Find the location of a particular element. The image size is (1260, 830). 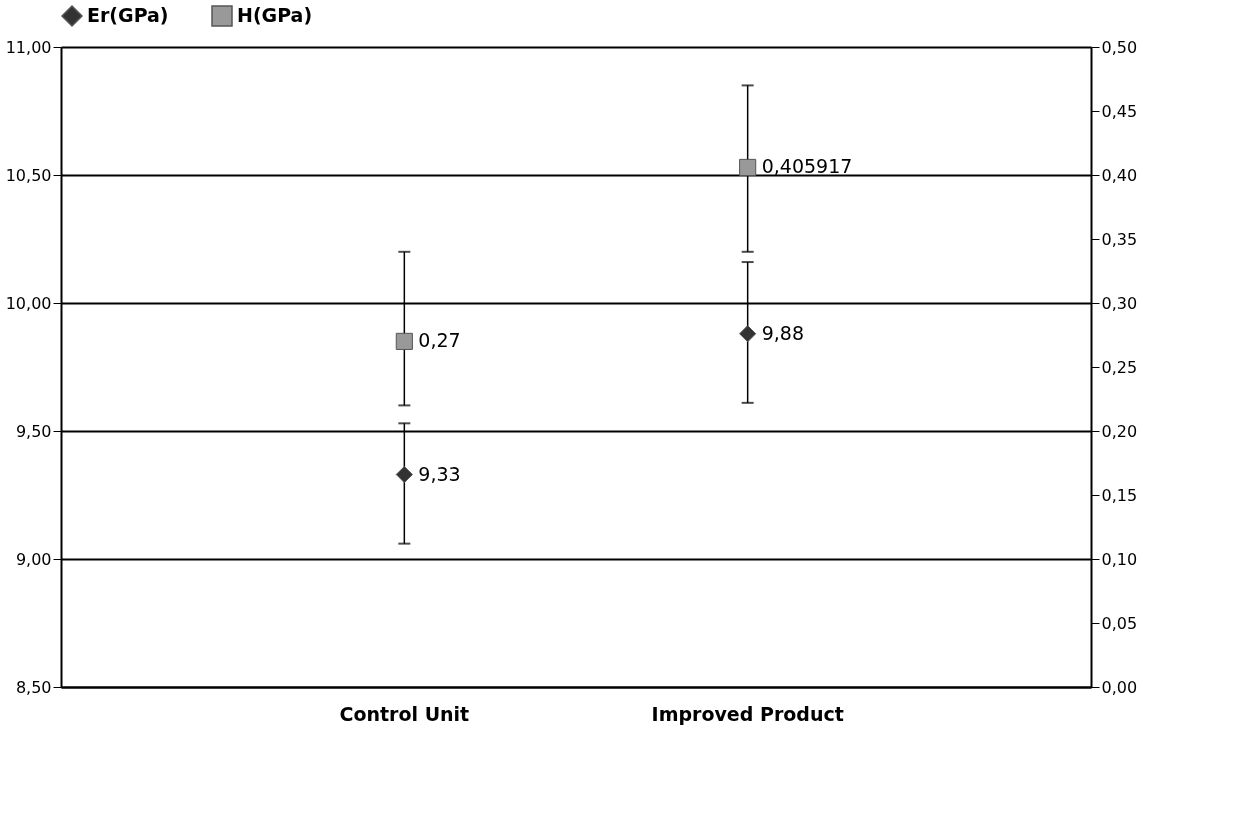

y2-tick-label: 0,00 is located at coordinates (1119, 687).